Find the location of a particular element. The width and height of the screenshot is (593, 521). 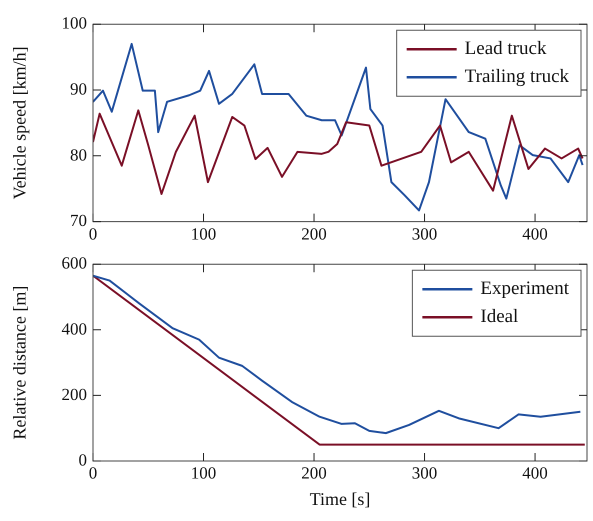

legend-label: Lead truck is located at coordinates (505, 49).